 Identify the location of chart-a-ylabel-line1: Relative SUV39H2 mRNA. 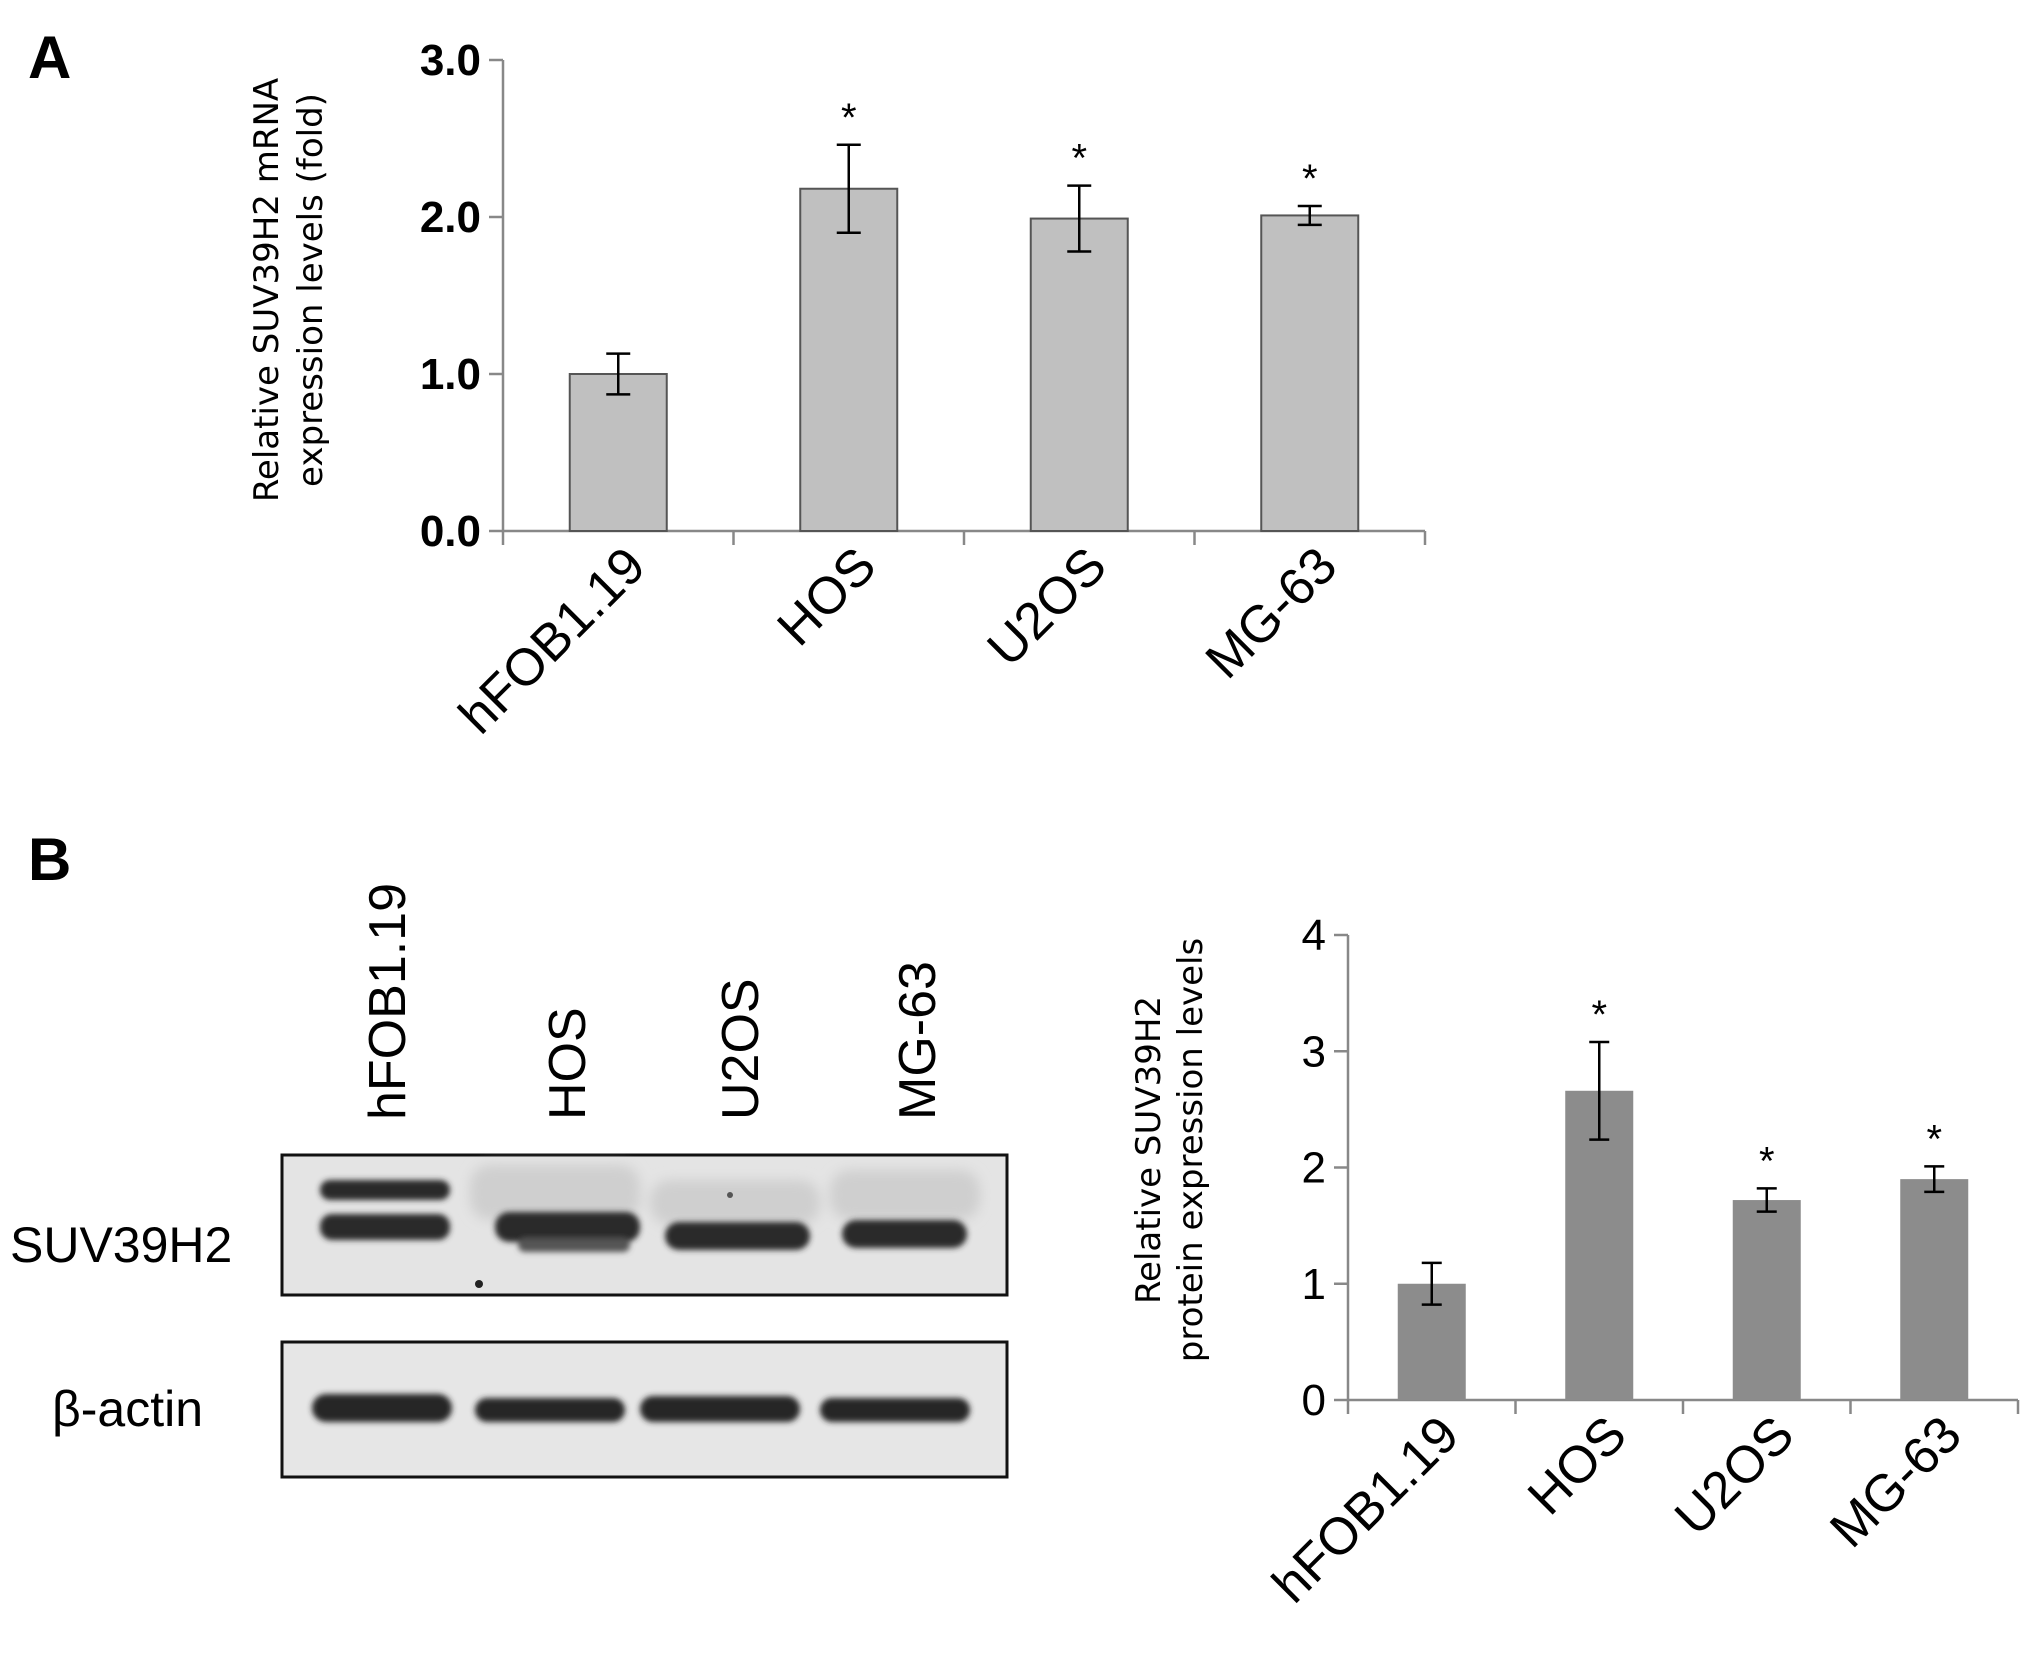
(267, 290).